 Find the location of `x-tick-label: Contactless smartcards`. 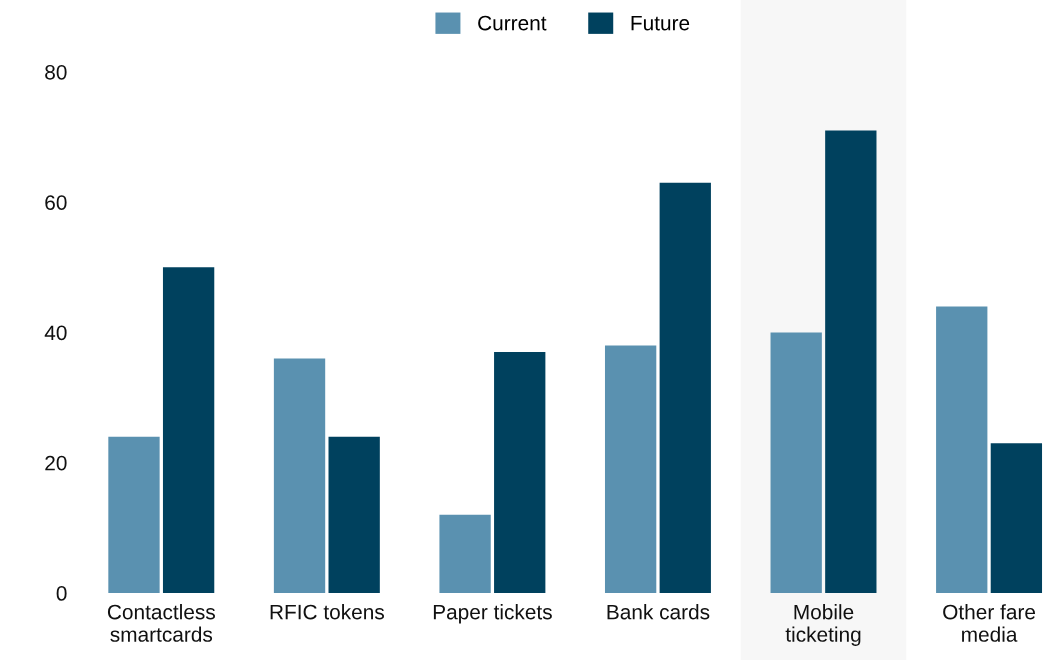

x-tick-label: Contactless smartcards is located at coordinates (161, 623).